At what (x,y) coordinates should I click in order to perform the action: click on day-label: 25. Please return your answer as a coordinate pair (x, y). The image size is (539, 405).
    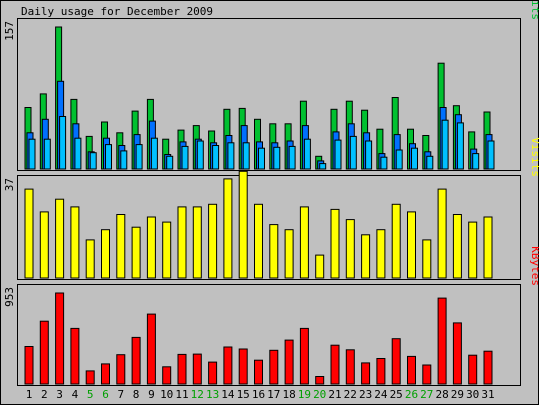
    Looking at the image, I should click on (396, 394).